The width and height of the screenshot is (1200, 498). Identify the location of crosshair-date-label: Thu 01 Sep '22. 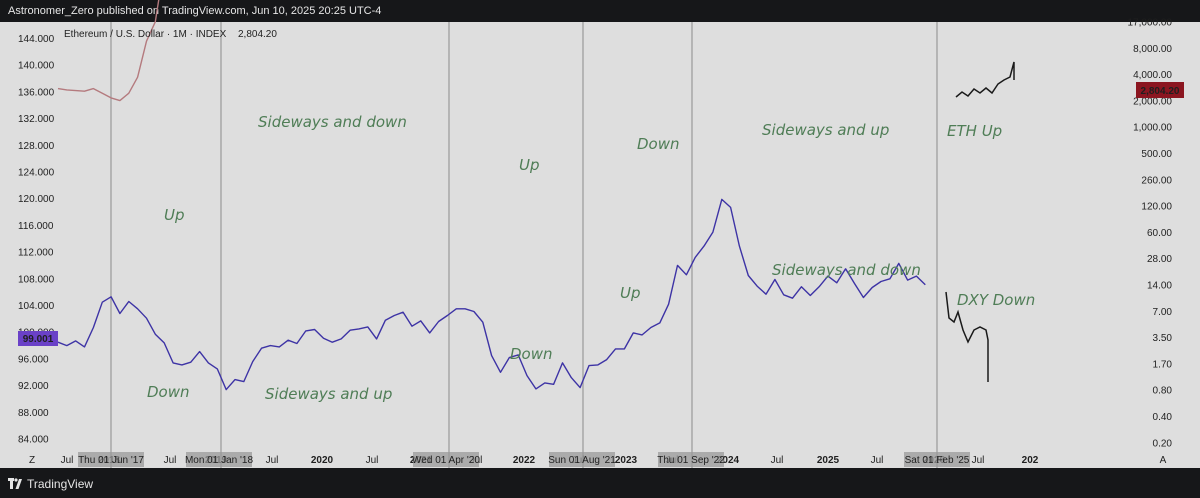
(691, 460).